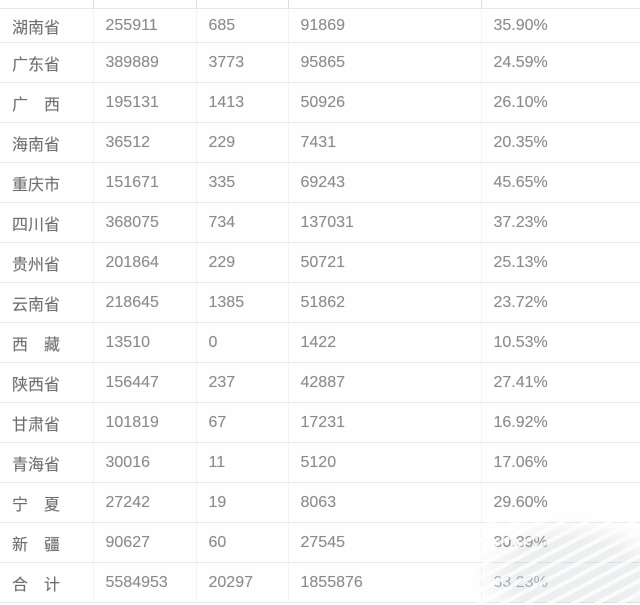 This screenshot has width=640, height=605. Describe the element at coordinates (47, 142) in the screenshot. I see `cell-province: 海南省` at that location.